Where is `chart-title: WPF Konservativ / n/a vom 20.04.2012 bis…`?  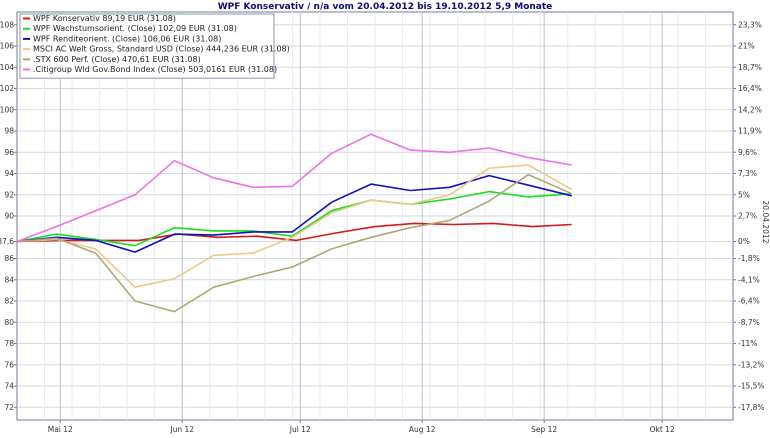
chart-title: WPF Konservativ / n/a vom 20.04.2012 bis… is located at coordinates (385, 7).